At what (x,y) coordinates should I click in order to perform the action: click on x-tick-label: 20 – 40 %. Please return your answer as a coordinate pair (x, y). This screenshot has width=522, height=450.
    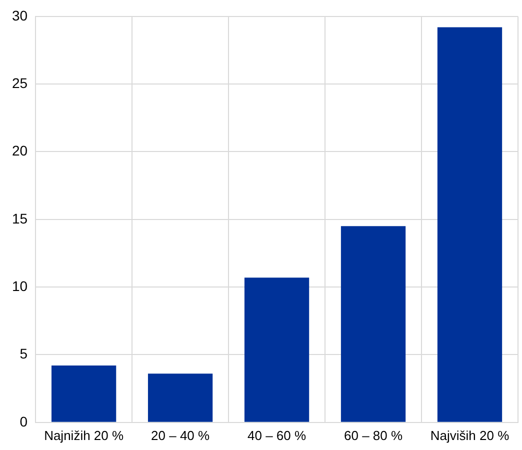
    Looking at the image, I should click on (180, 435).